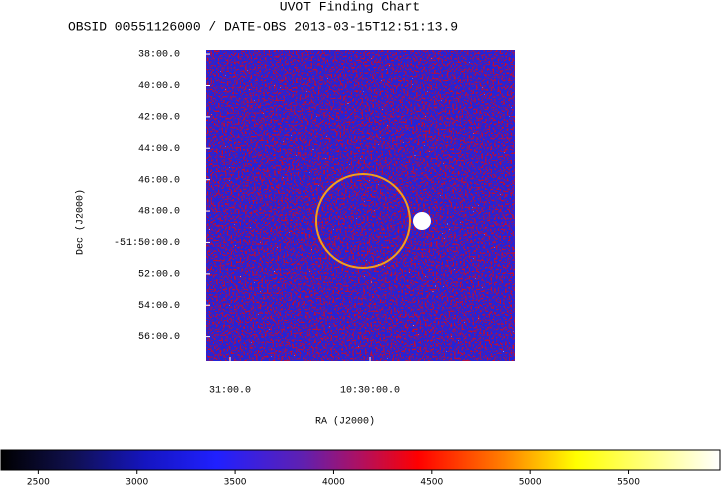 The image size is (722, 489). What do you see at coordinates (159, 149) in the screenshot?
I see `y-tick-label: 44:00.0` at bounding box center [159, 149].